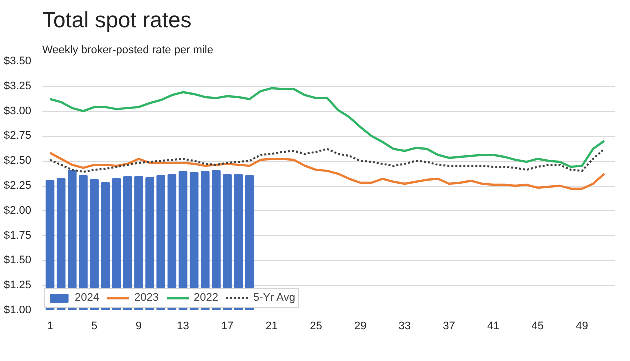 The image size is (630, 361). What do you see at coordinates (18, 136) in the screenshot?
I see `y-tick-label: $2.75` at bounding box center [18, 136].